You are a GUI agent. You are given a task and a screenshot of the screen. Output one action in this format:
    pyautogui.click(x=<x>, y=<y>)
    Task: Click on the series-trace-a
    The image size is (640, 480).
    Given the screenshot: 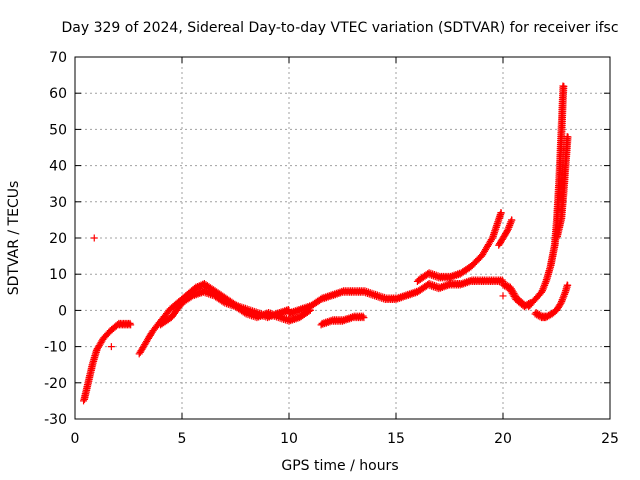 What is the action you would take?
    pyautogui.click(x=107, y=362)
    